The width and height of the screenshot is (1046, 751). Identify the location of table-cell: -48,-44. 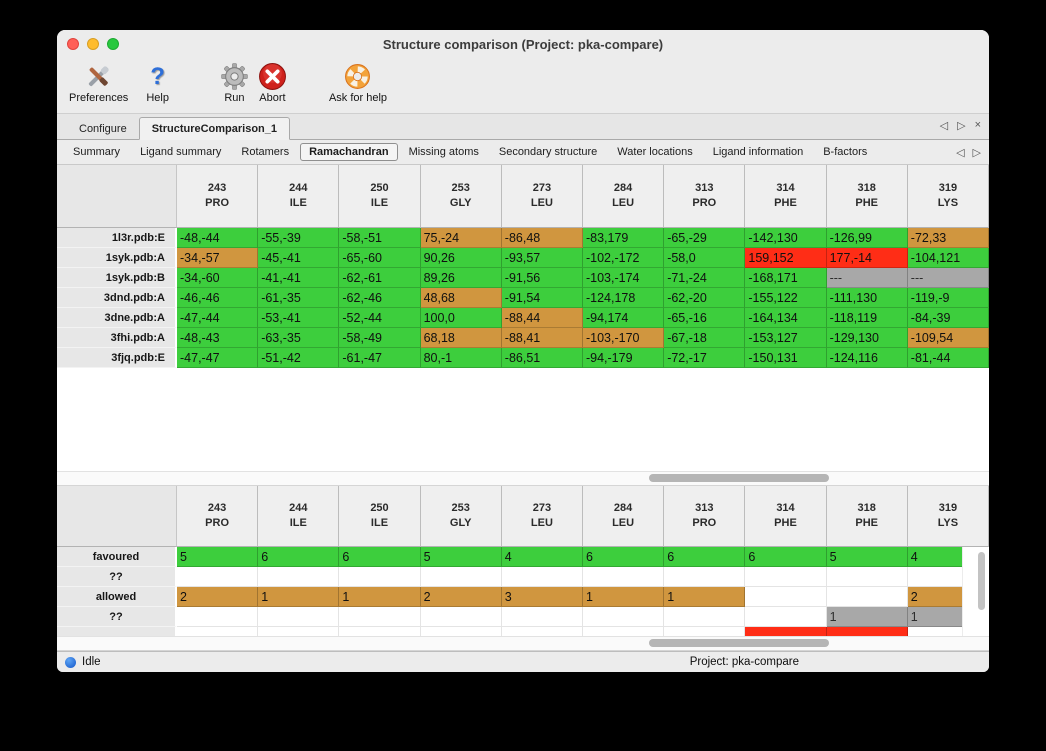
(218, 238).